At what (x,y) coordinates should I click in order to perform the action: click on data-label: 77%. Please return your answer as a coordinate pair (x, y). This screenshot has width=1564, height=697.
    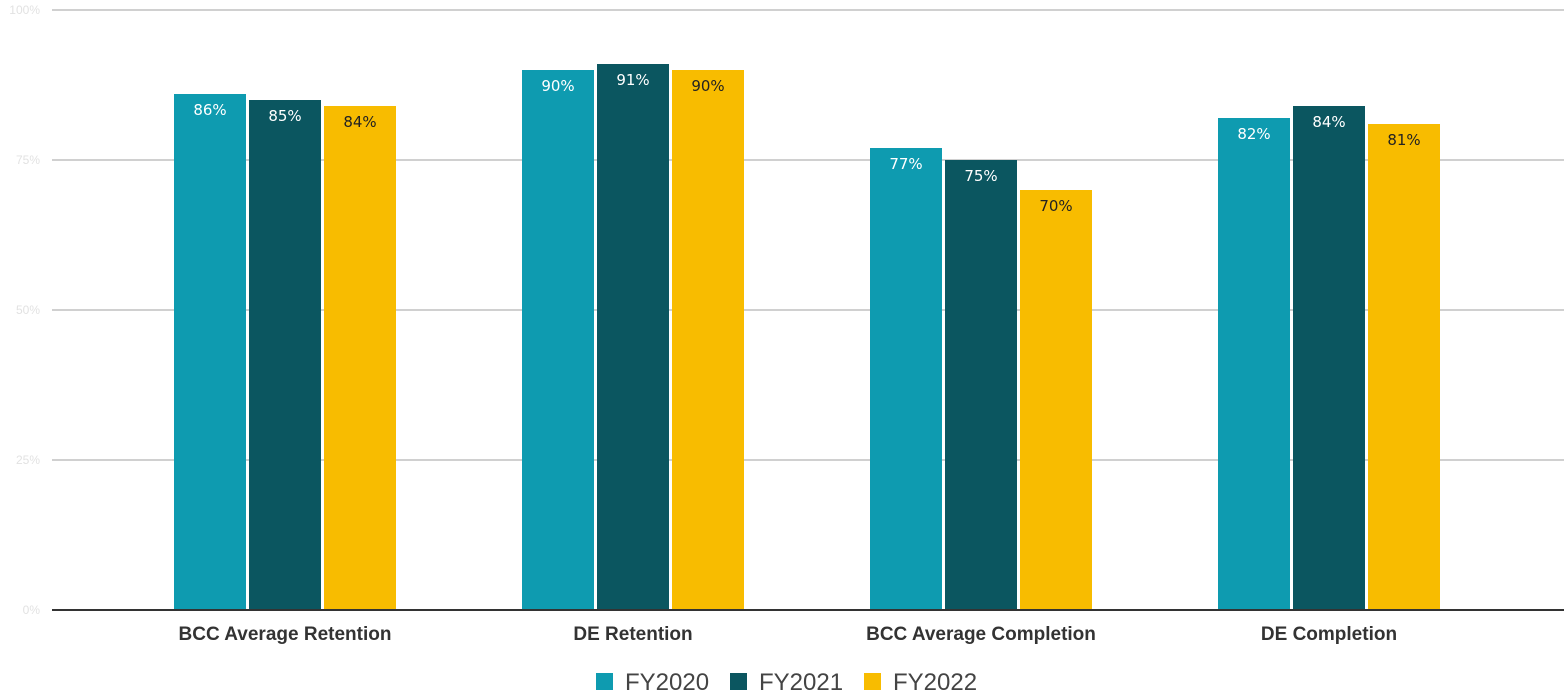
    Looking at the image, I should click on (905, 164).